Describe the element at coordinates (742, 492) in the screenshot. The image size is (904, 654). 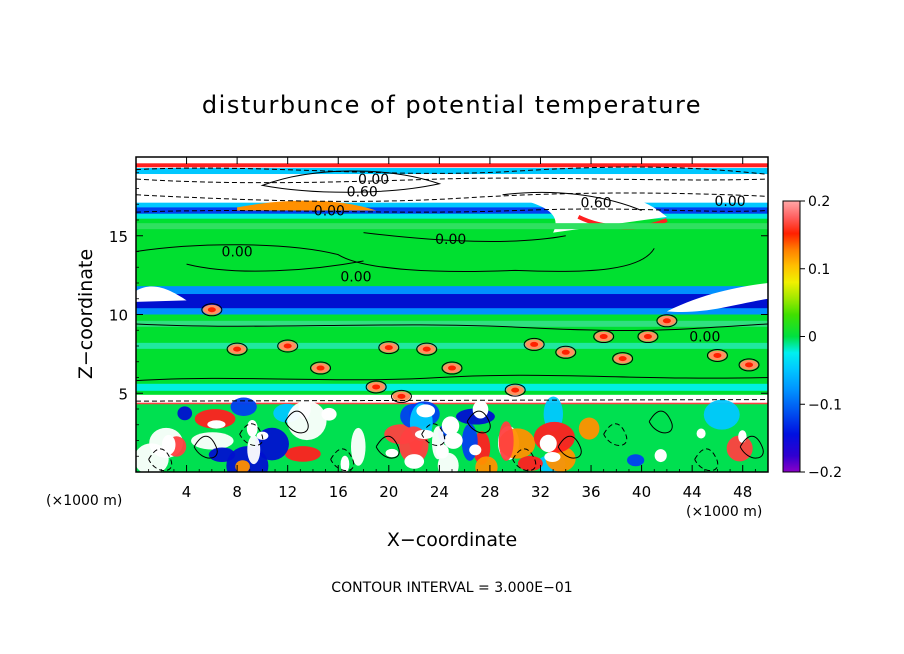
I see `x-tick-label: 48` at that location.